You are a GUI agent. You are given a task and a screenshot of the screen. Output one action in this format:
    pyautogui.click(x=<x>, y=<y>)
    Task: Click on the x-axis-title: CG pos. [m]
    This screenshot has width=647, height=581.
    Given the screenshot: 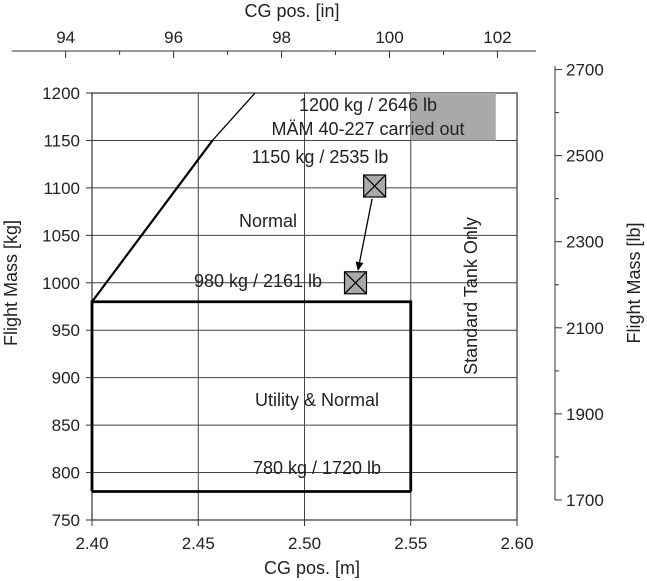 What is the action you would take?
    pyautogui.click(x=312, y=568)
    